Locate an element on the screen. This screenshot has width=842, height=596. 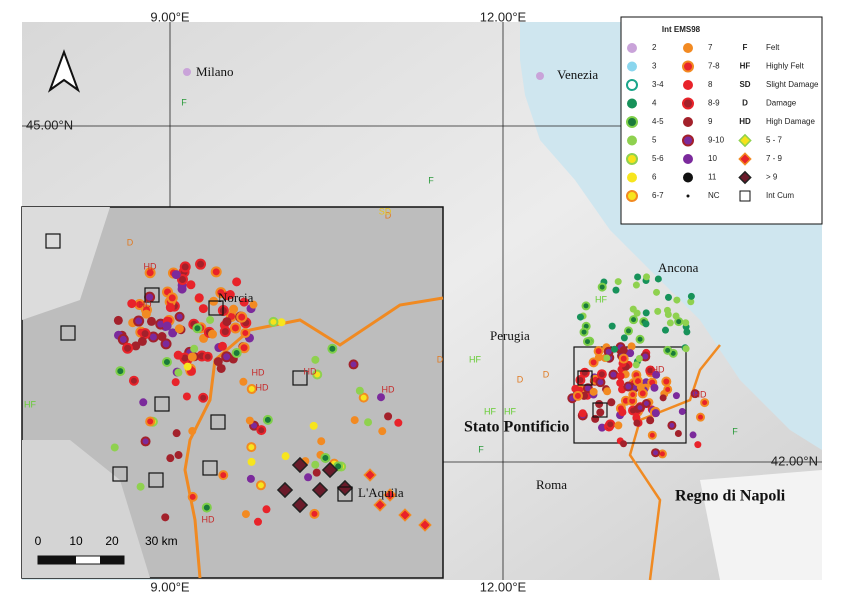
legend-label: Slight Damage is located at coordinates (792, 84).